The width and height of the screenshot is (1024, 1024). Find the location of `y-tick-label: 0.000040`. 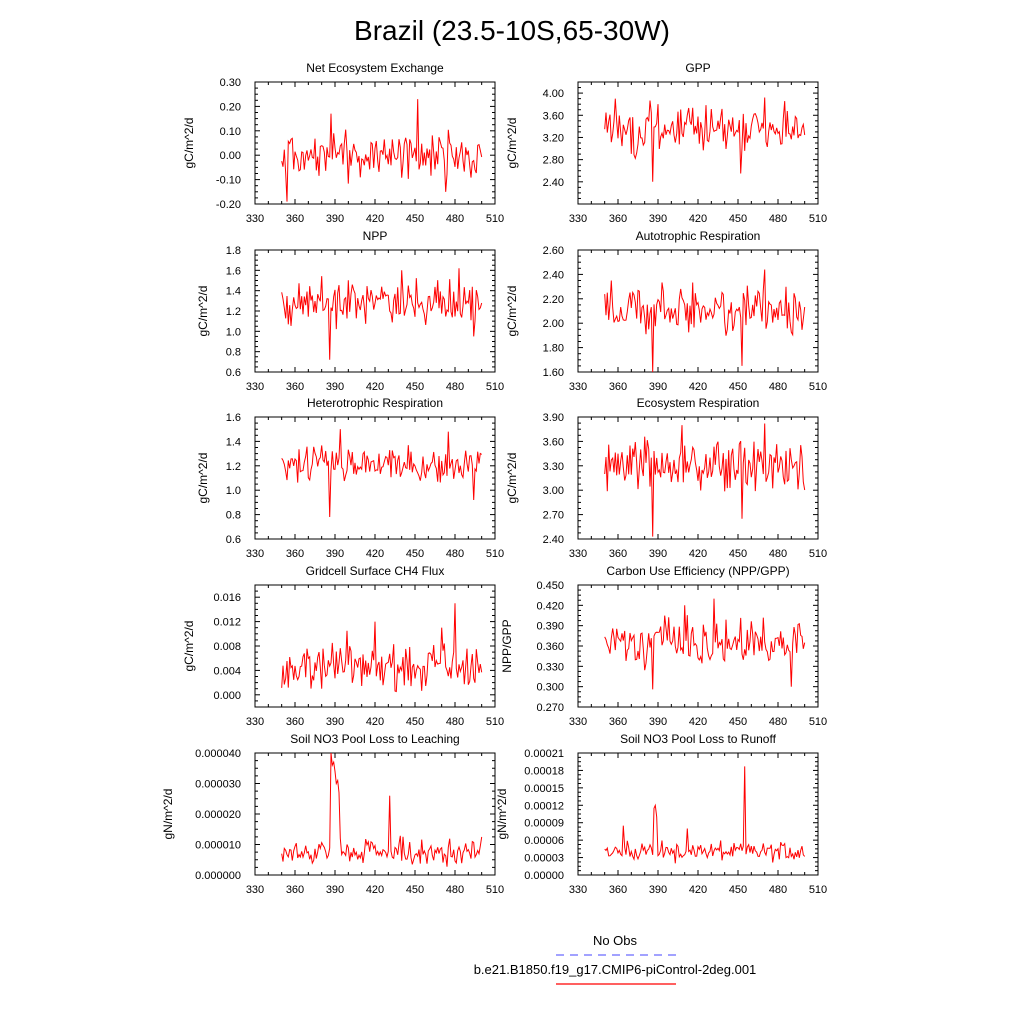

y-tick-label: 0.000040 is located at coordinates (218, 754).